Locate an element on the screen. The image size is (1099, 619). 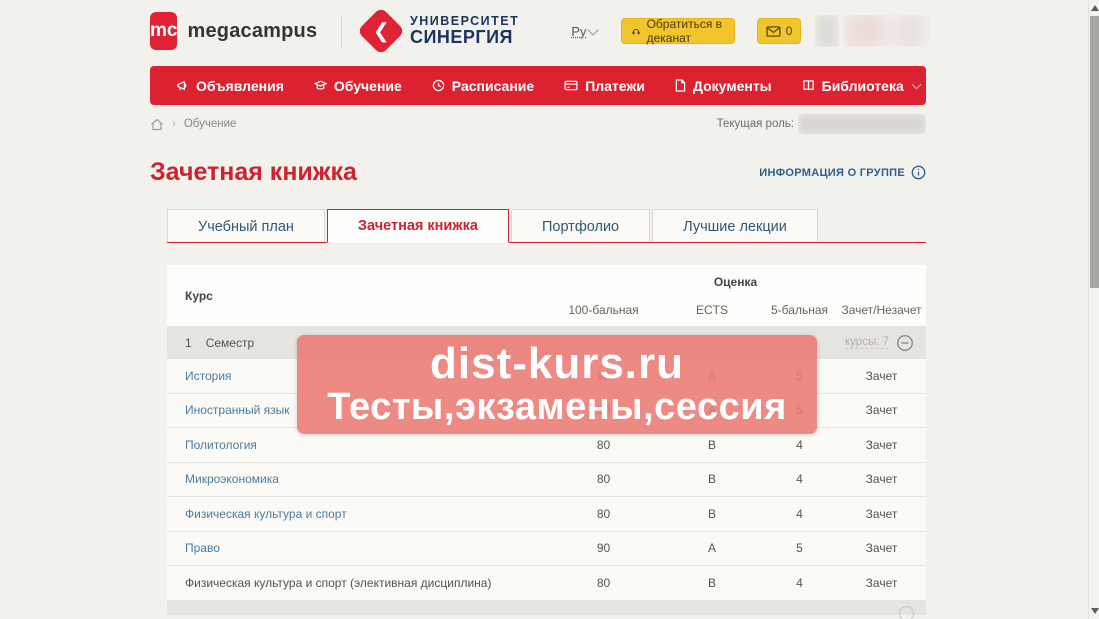
minus-circle-icon is located at coordinates (905, 342).